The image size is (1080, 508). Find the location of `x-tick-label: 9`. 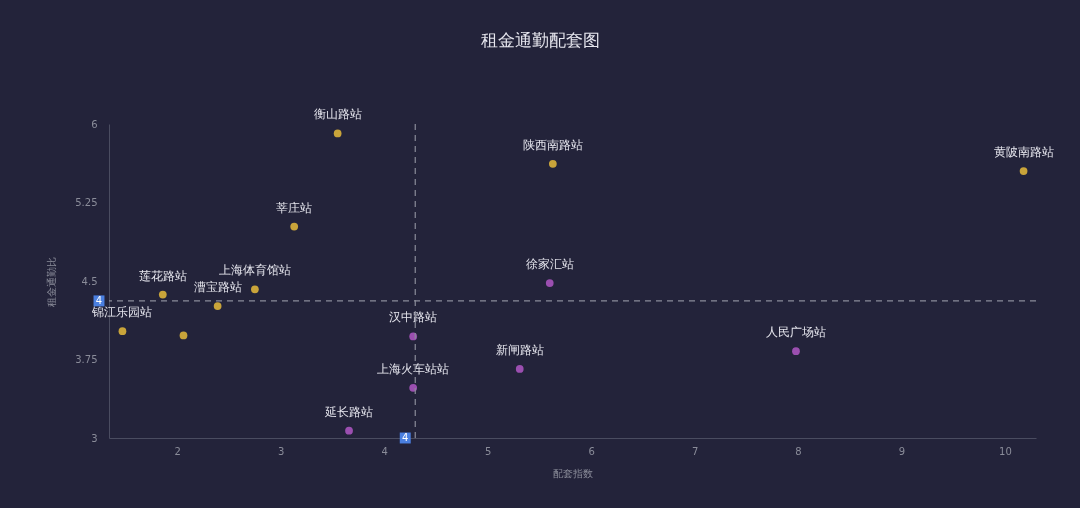

x-tick-label: 9 is located at coordinates (902, 451).